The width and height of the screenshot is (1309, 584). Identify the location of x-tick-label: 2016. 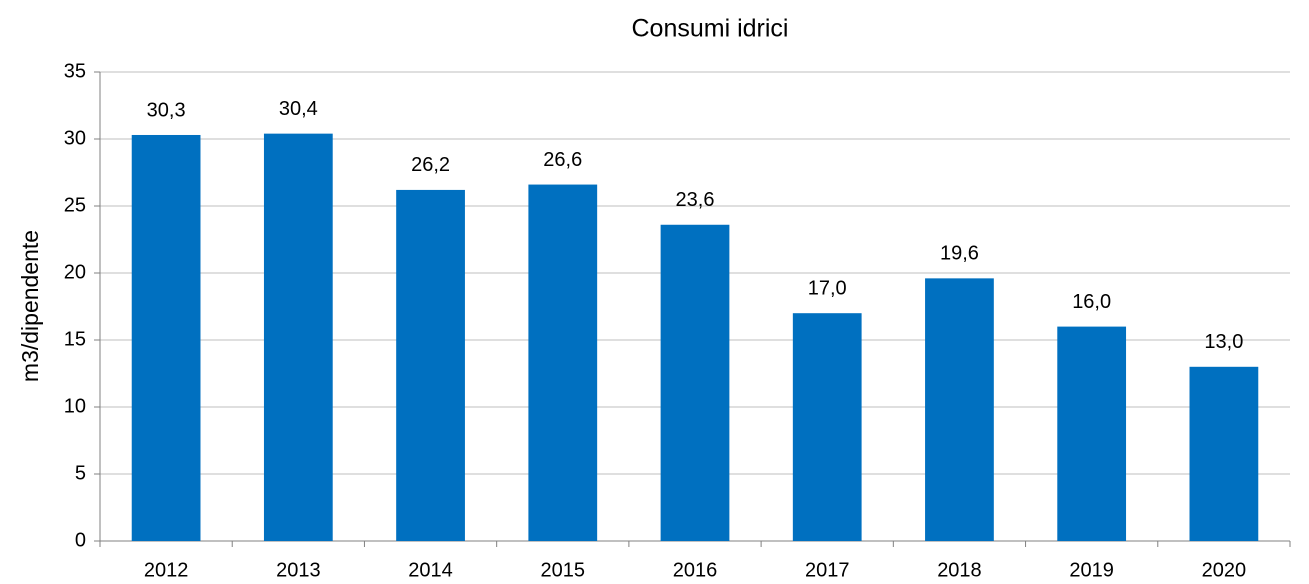
(695, 570).